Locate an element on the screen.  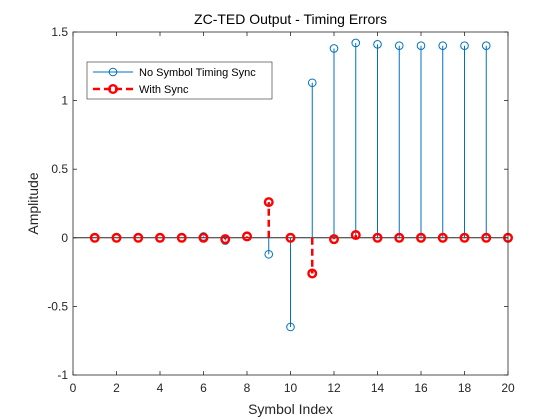
y-tick-label: 0 is located at coordinates (64, 238).